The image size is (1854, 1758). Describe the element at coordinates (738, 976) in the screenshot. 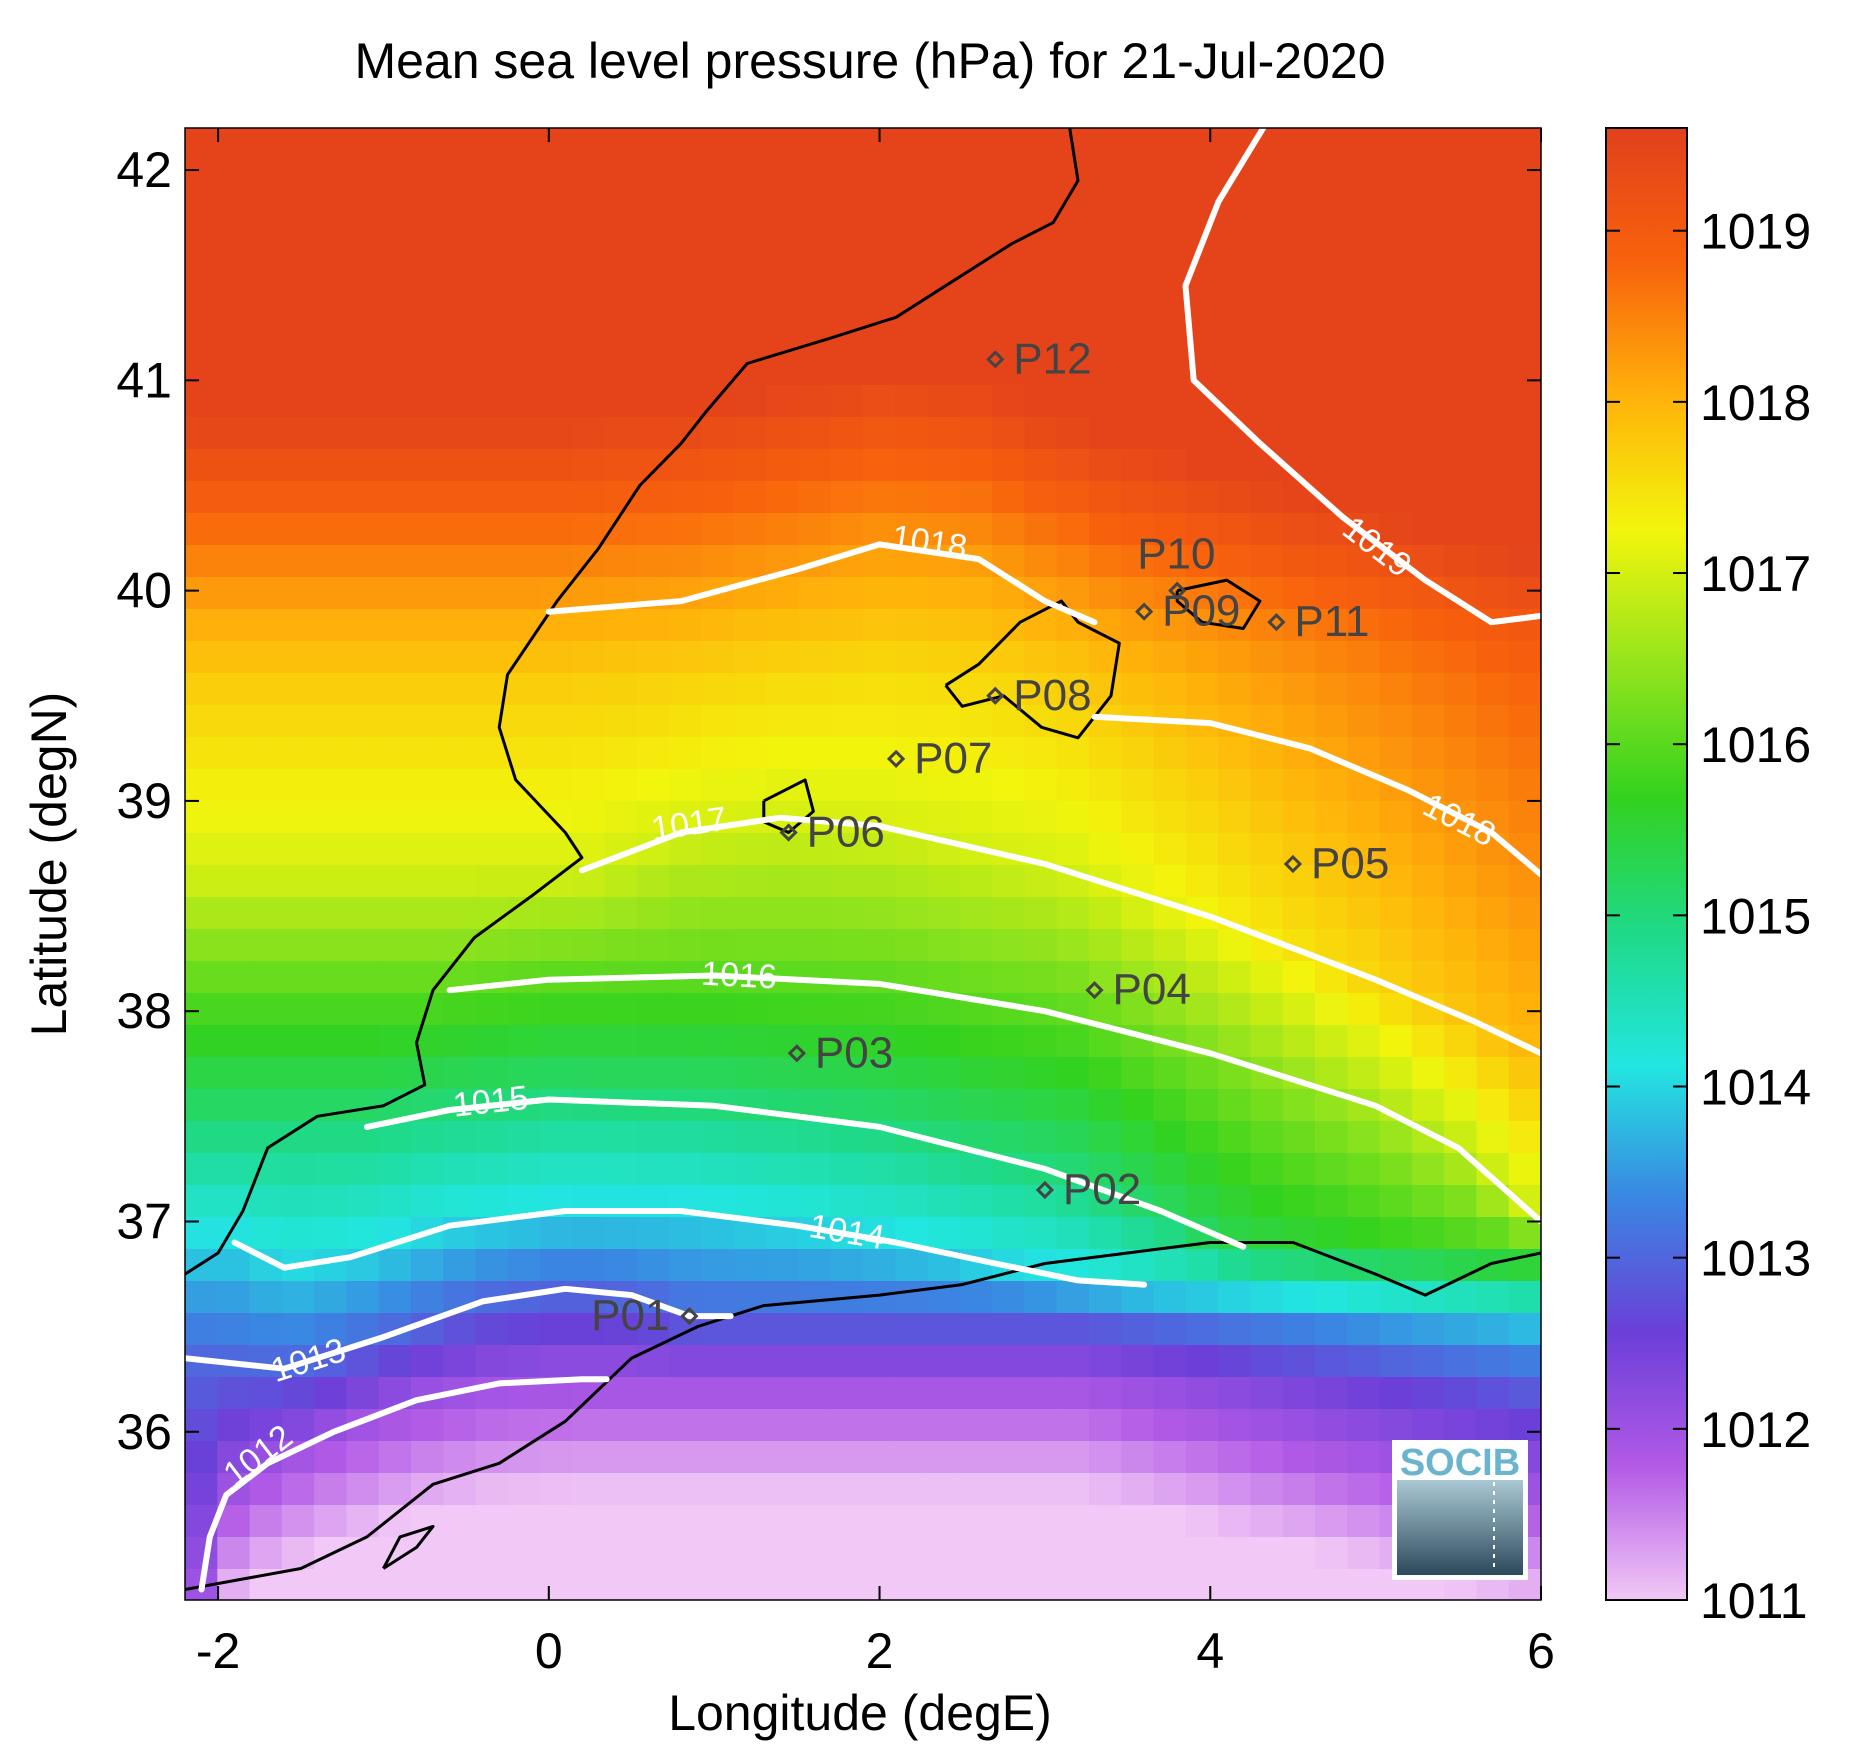

I see `isobar-label: 1016` at that location.